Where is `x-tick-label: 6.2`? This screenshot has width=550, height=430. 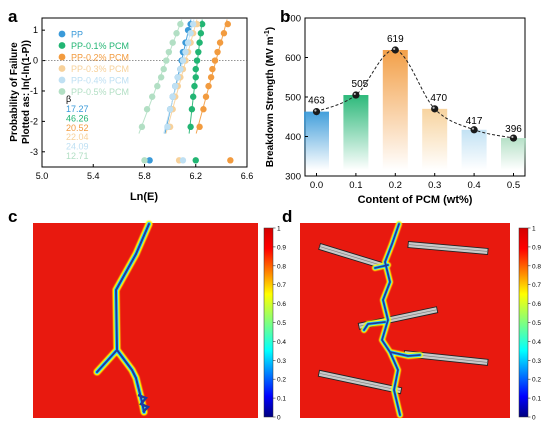
x-tick-label: 6.2 is located at coordinates (195, 176).